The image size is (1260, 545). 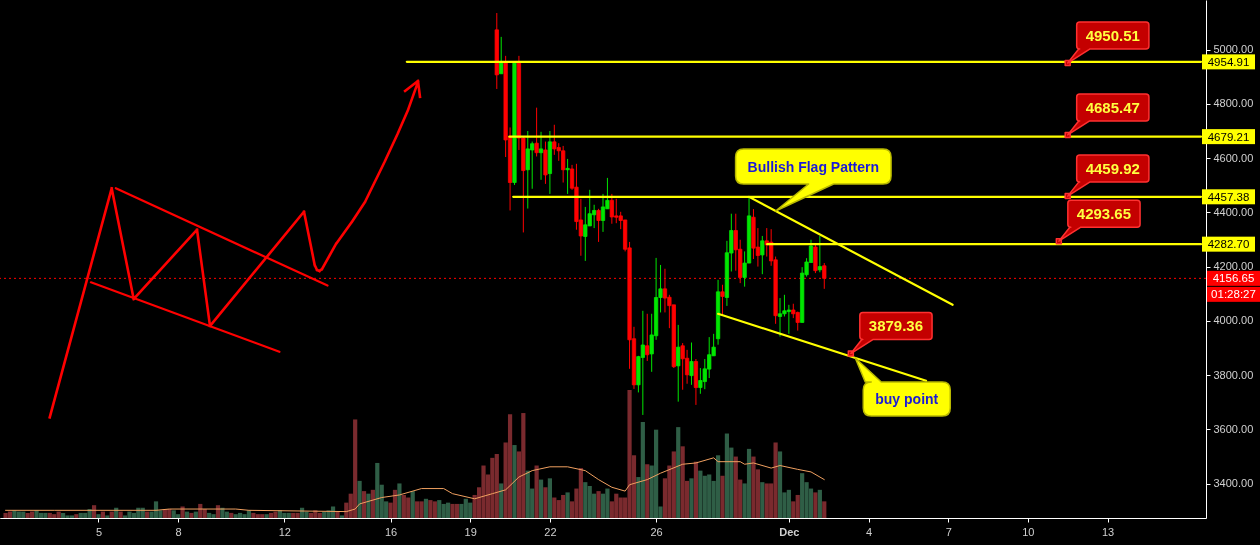 I want to click on x-tick-label: Dec, so click(x=789, y=531).